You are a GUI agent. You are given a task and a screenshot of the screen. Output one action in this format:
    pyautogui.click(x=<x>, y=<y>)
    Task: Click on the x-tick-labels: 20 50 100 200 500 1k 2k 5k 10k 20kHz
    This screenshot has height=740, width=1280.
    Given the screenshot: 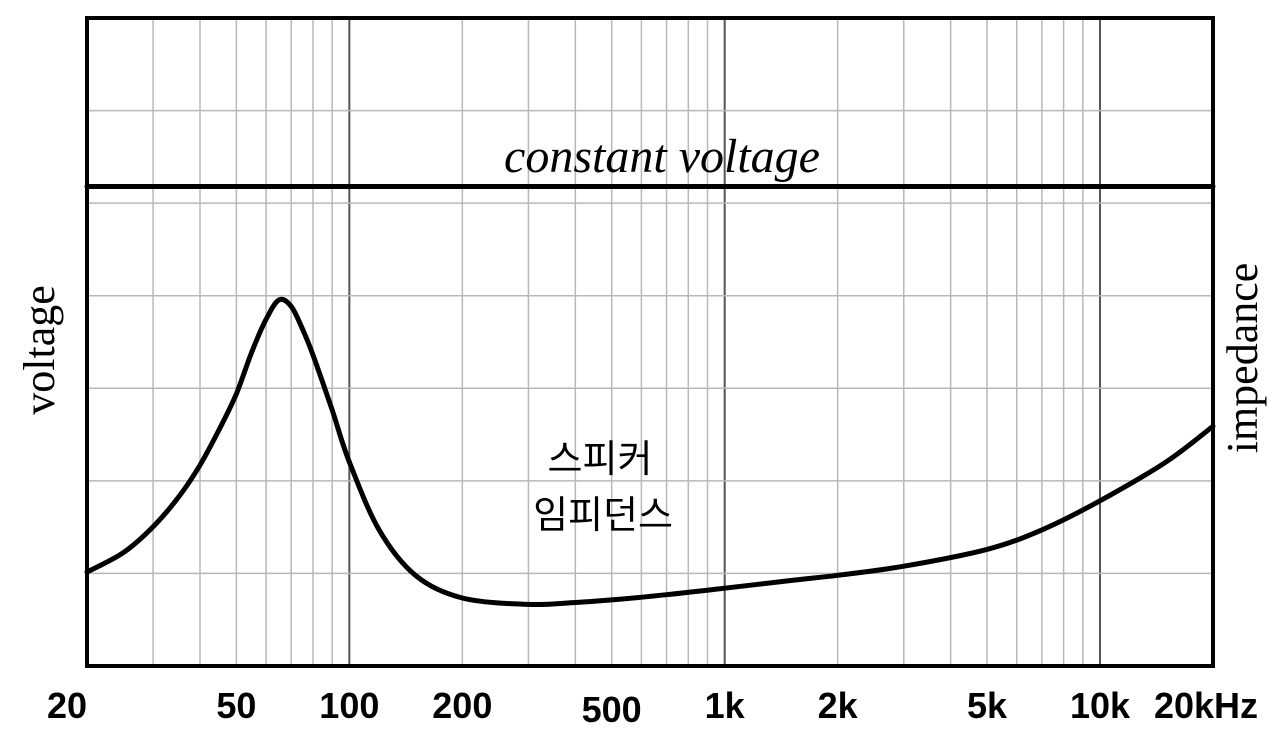 What is the action you would take?
    pyautogui.click(x=652, y=707)
    